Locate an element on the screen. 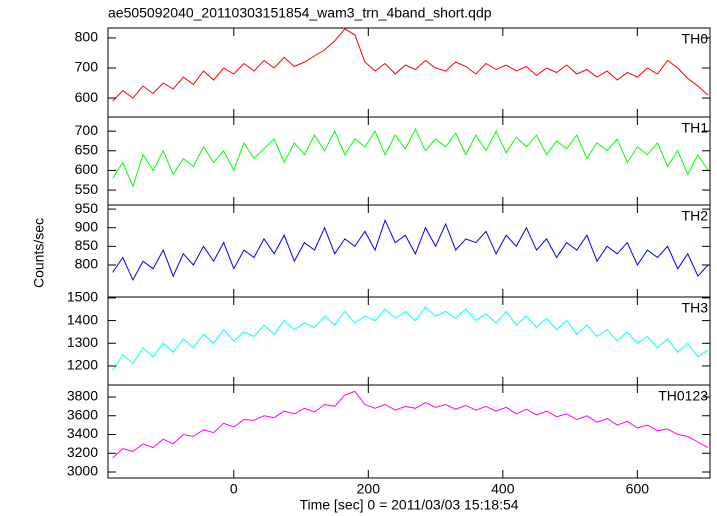  y-tick-label: 650 is located at coordinates (87, 149).